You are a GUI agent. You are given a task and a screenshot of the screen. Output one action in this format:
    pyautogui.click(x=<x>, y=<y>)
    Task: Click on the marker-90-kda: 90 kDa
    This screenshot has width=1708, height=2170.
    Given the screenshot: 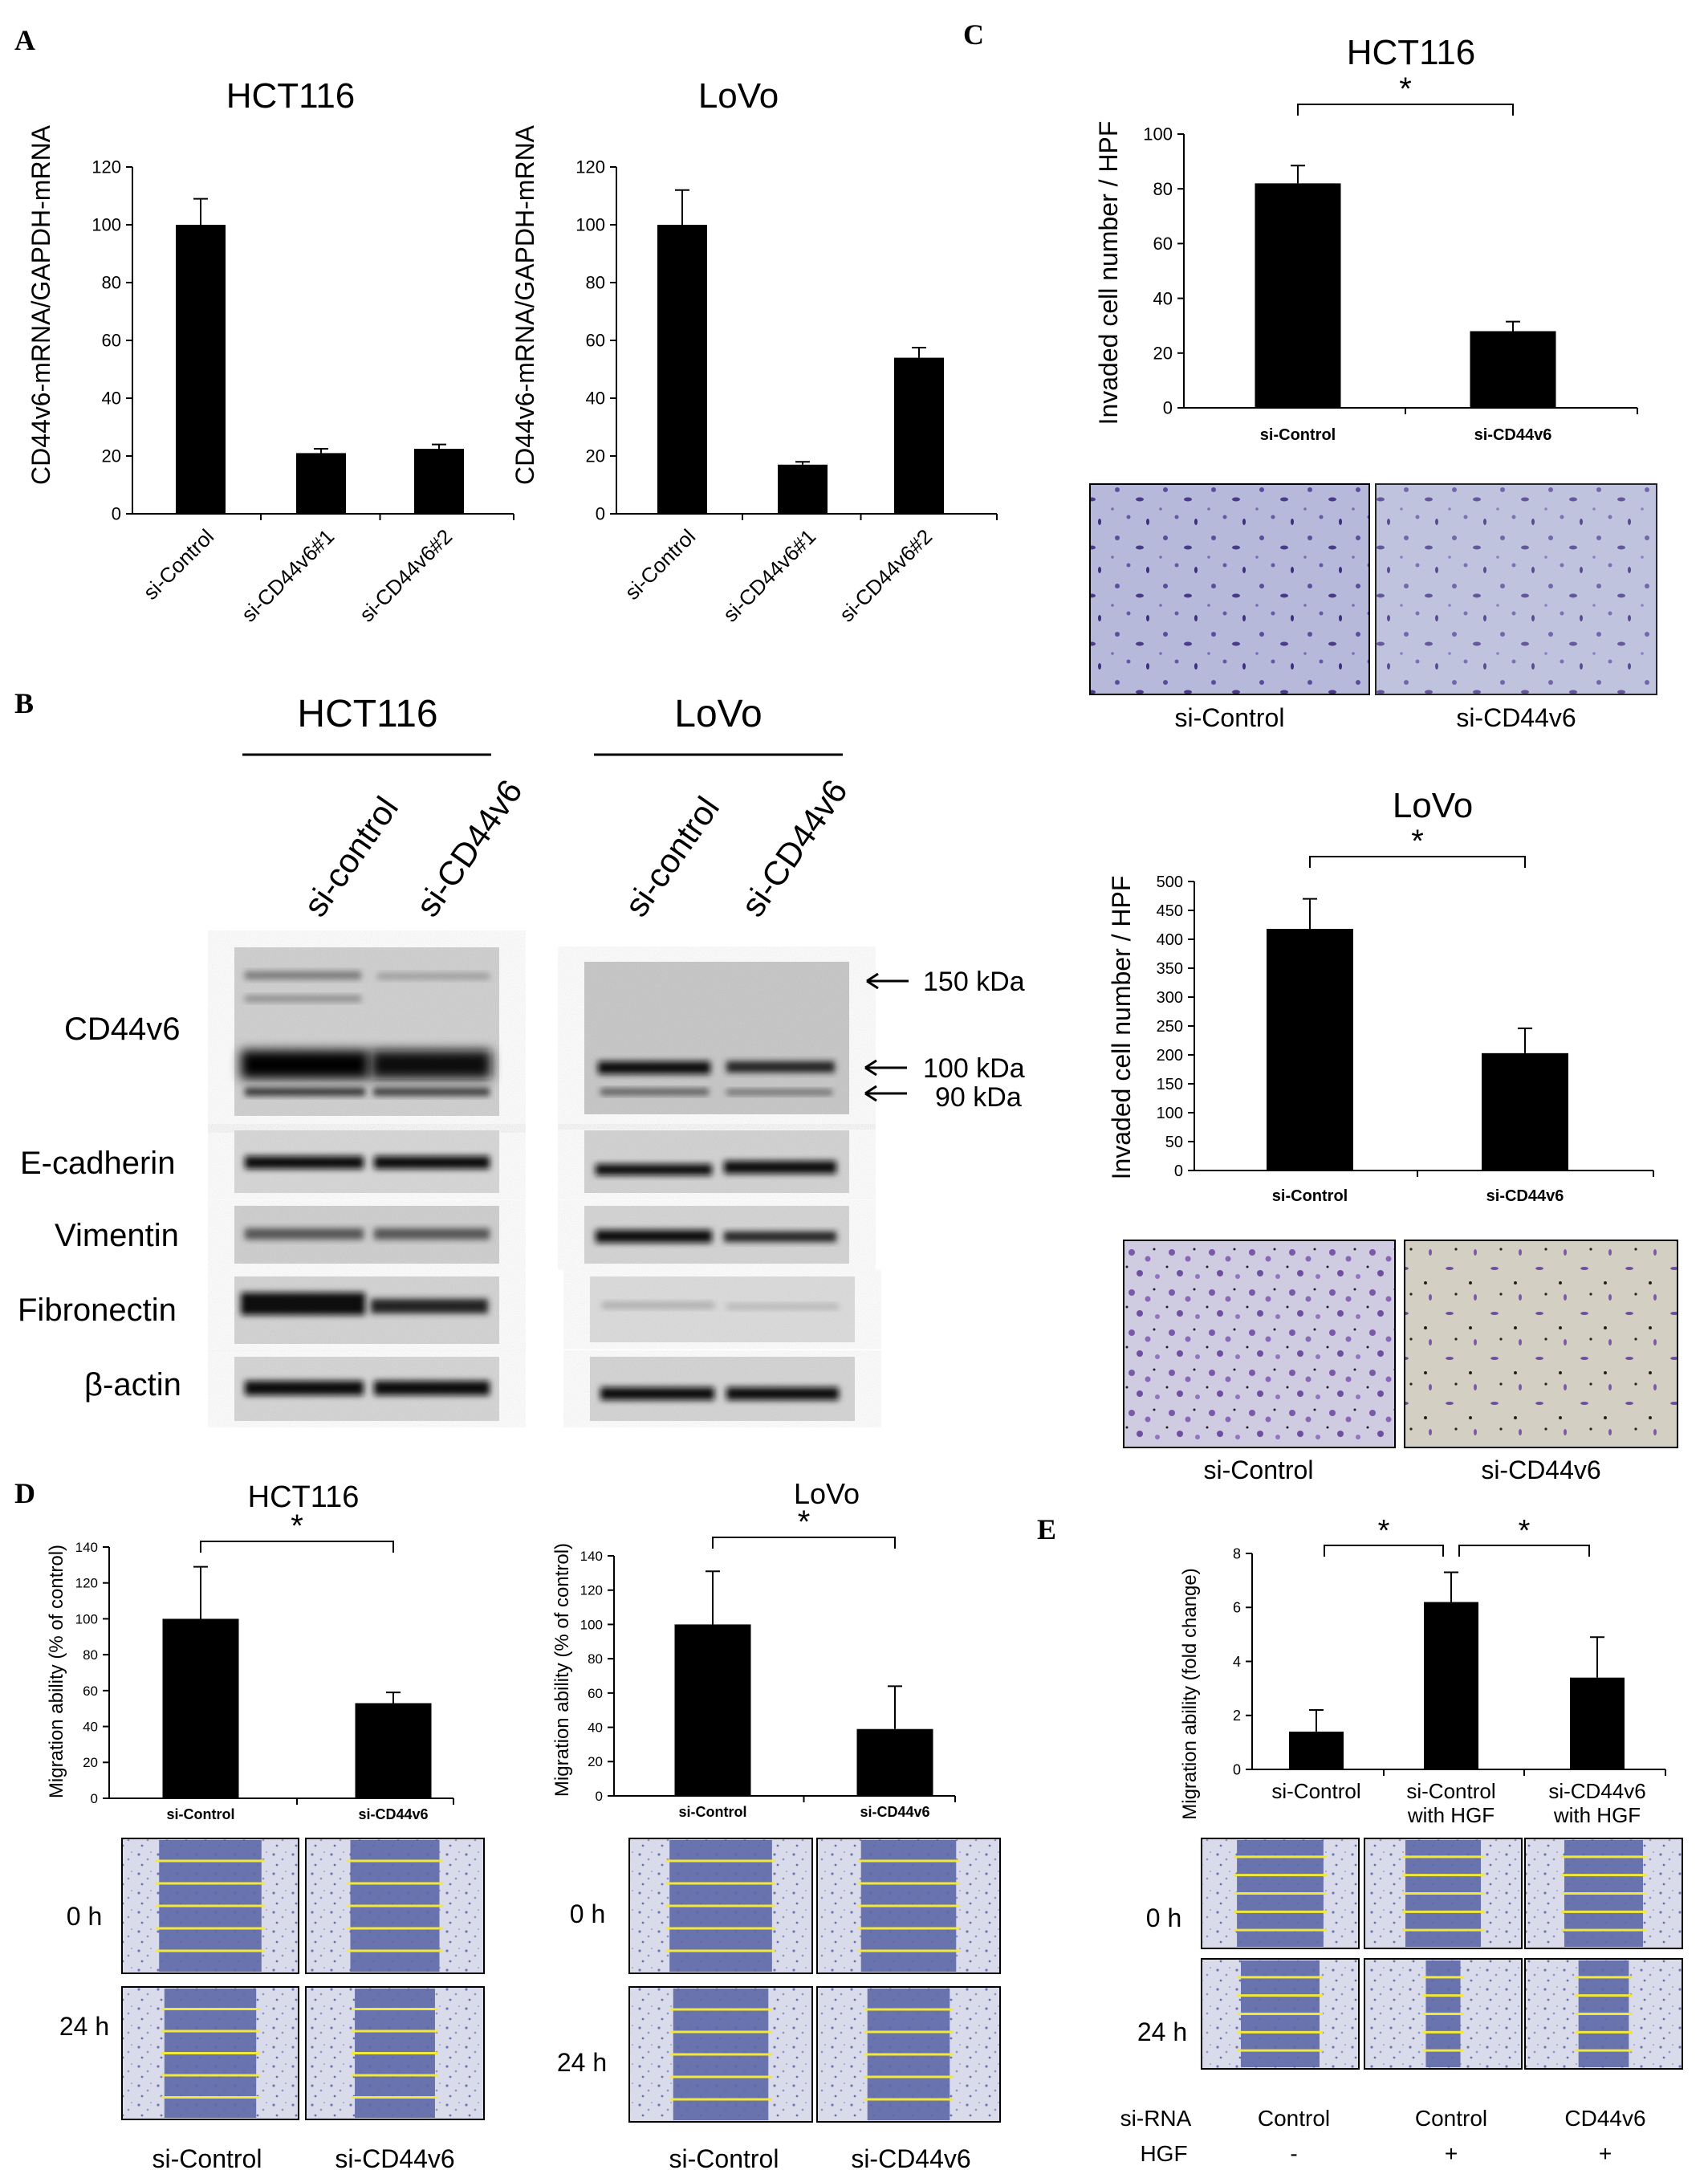 What is the action you would take?
    pyautogui.click(x=943, y=1097)
    